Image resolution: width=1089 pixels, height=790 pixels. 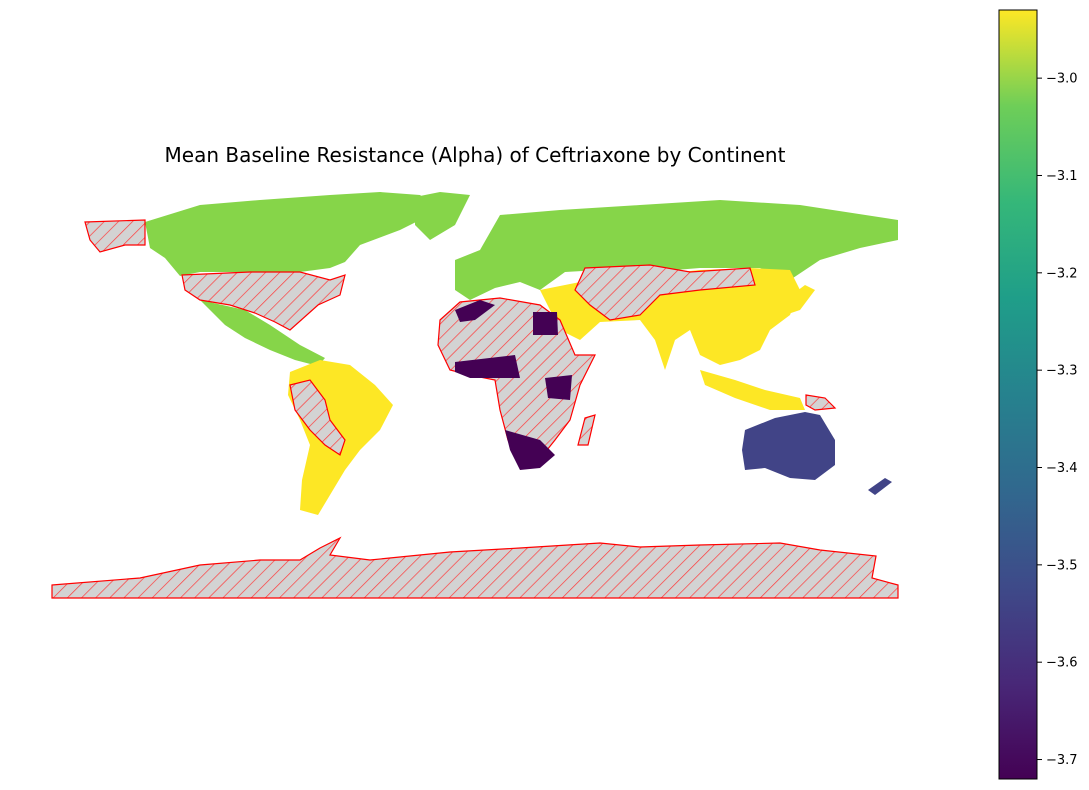 I want to click on colorbar-tick-label: −3.7, so click(x=1062, y=760).